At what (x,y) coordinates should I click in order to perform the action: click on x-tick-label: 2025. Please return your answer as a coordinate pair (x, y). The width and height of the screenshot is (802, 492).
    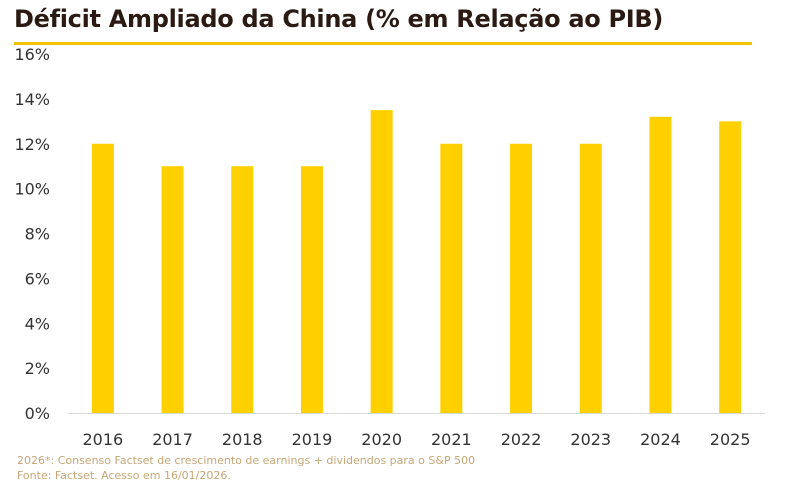
    Looking at the image, I should click on (730, 439).